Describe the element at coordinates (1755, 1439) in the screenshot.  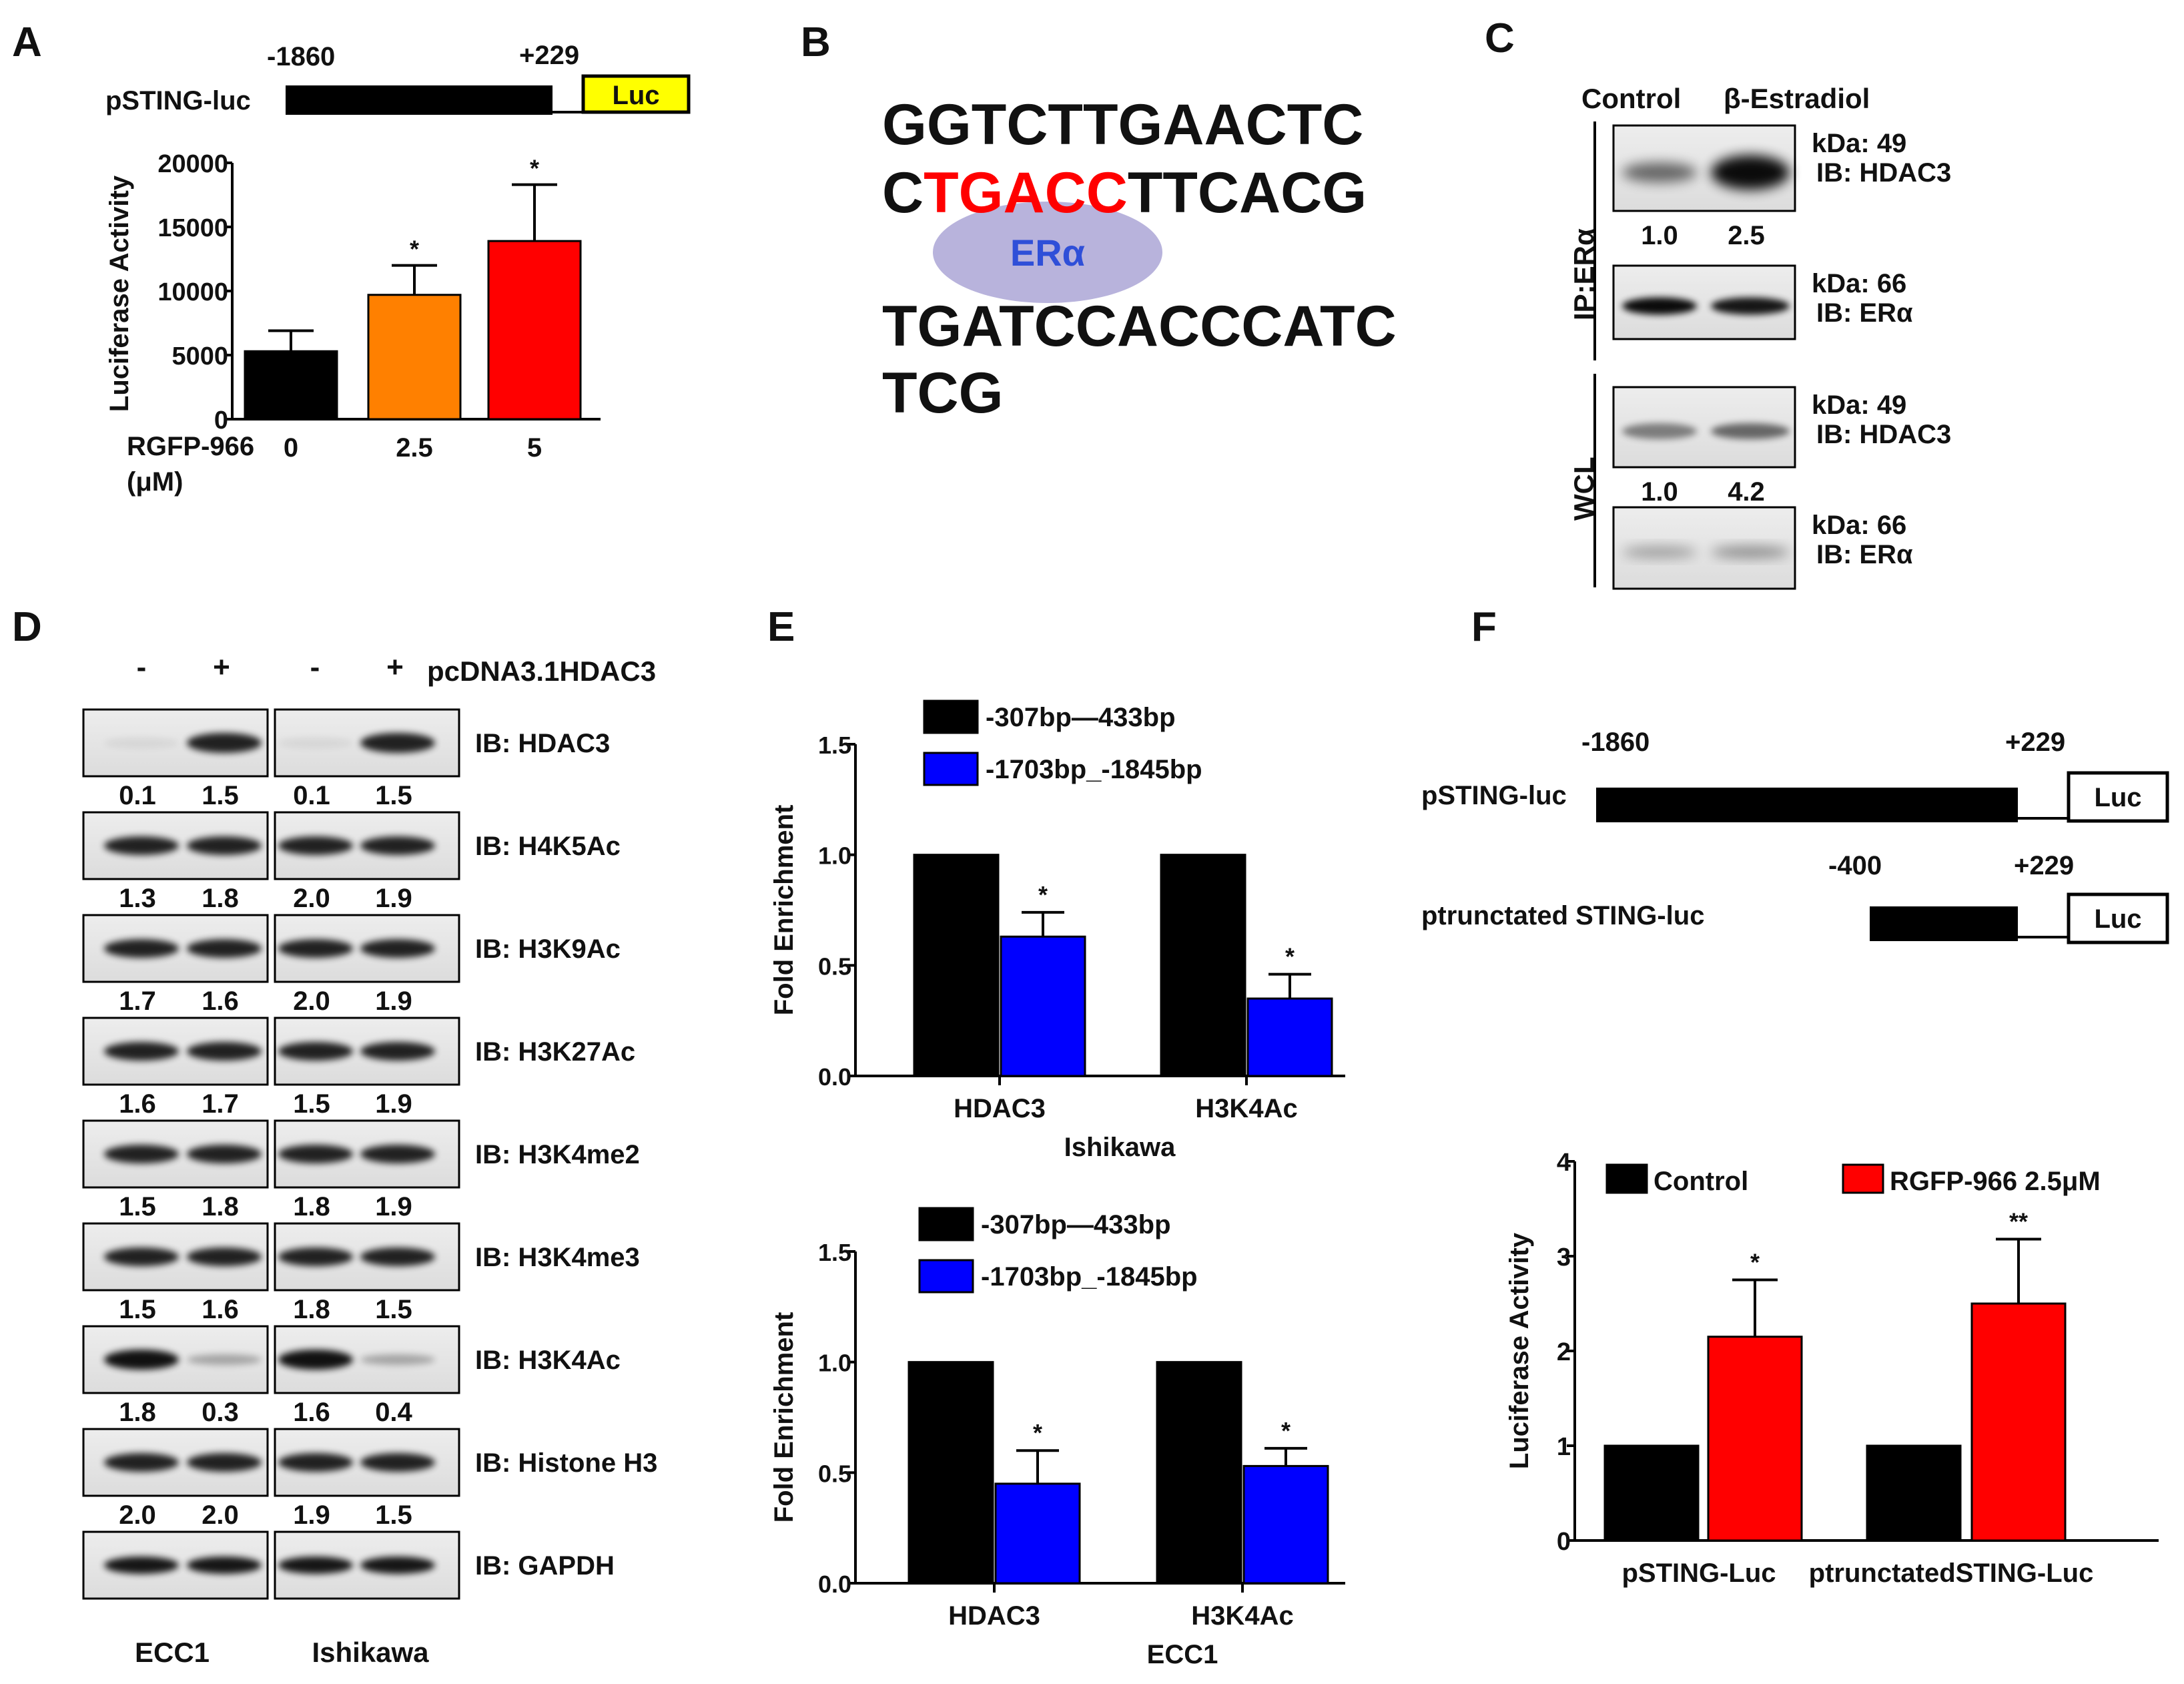
I see `bar-pSTING-Luc` at that location.